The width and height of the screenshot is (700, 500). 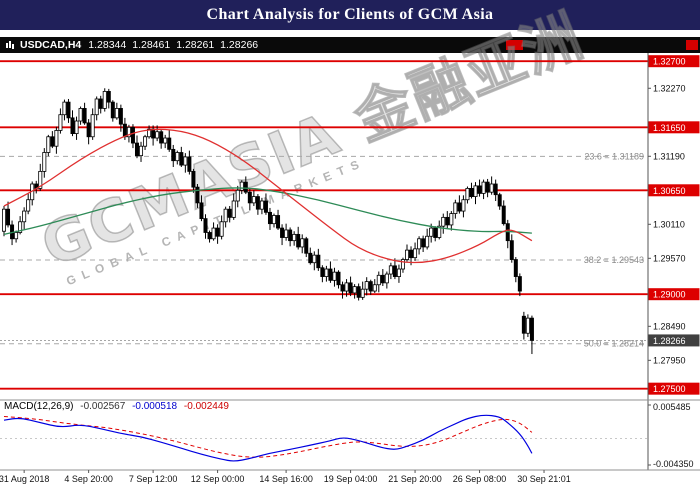 I want to click on time-tick-label: 14 Sep 16:00, so click(x=286, y=479).